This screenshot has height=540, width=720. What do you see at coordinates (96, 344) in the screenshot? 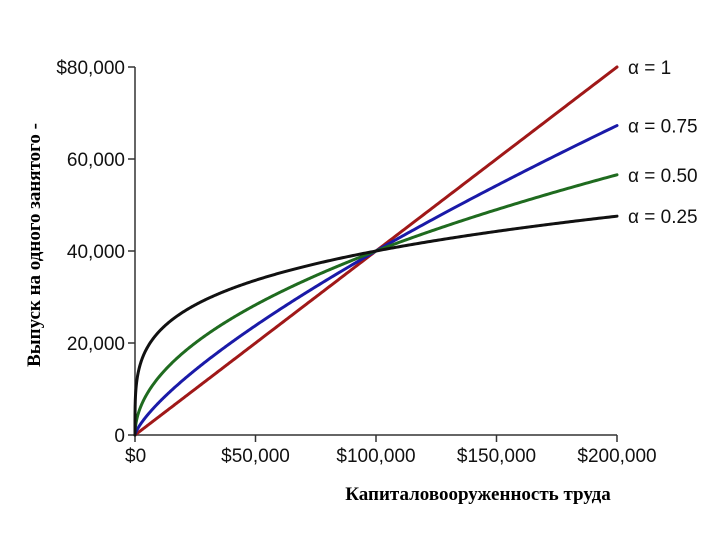
I see `y-tick-label: 20,000` at bounding box center [96, 344].